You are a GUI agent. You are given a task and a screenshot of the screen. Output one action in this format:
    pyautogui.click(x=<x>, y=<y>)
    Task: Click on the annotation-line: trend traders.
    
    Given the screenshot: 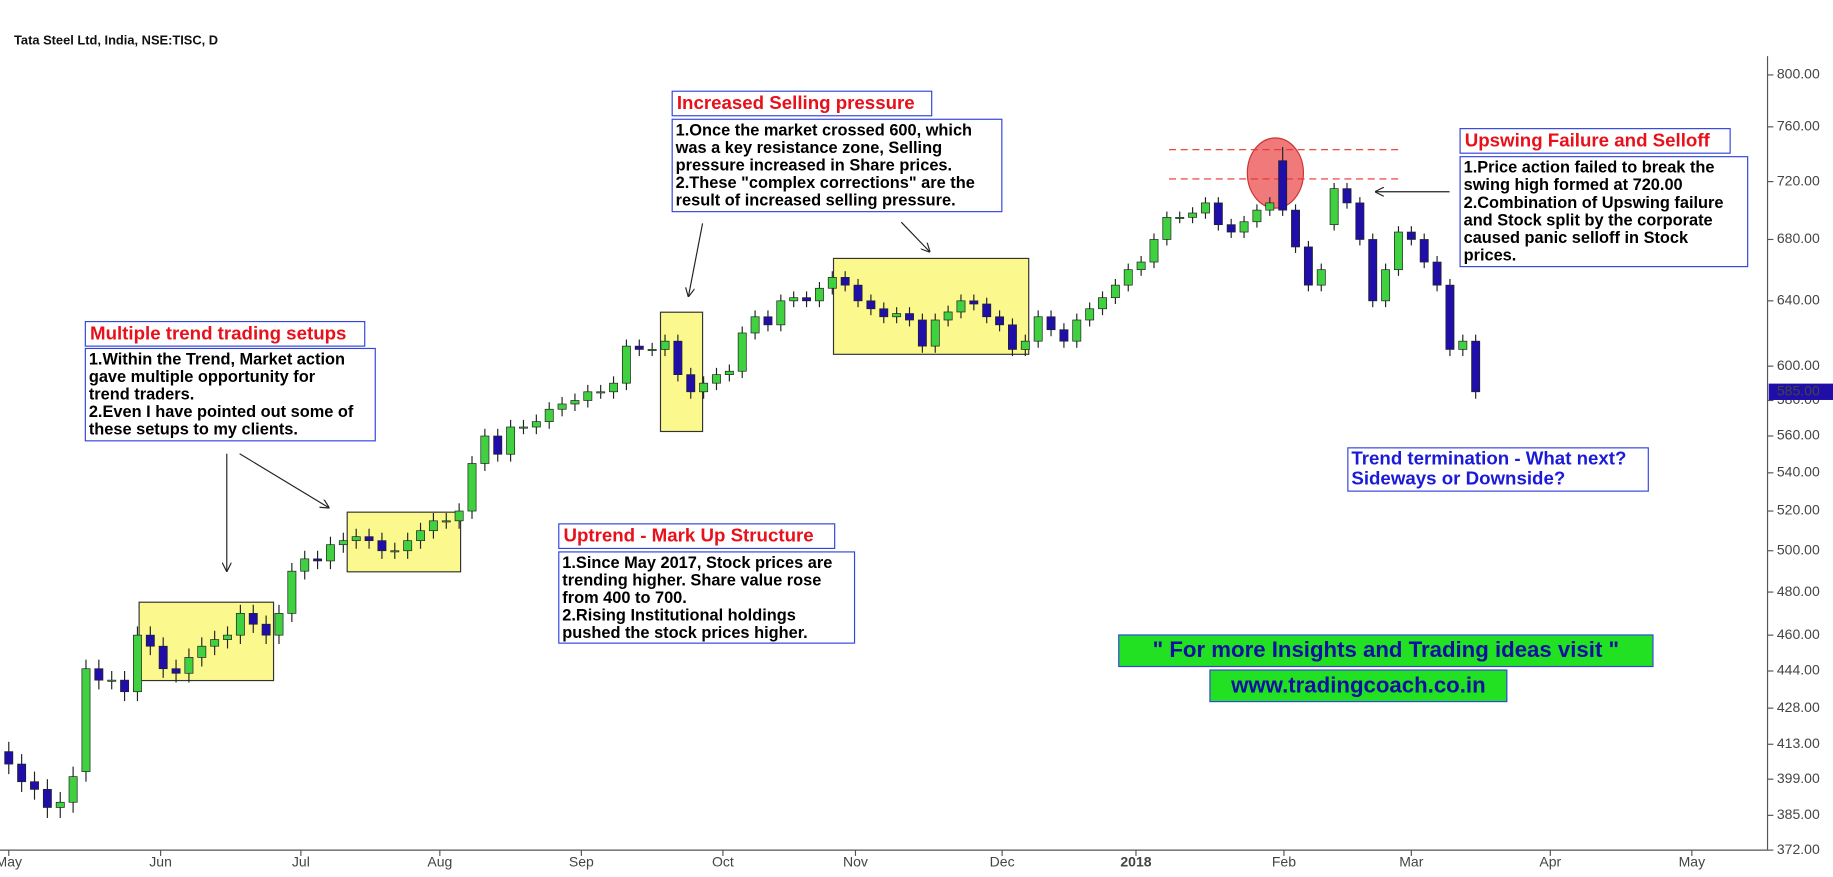 What is the action you would take?
    pyautogui.click(x=141, y=395)
    